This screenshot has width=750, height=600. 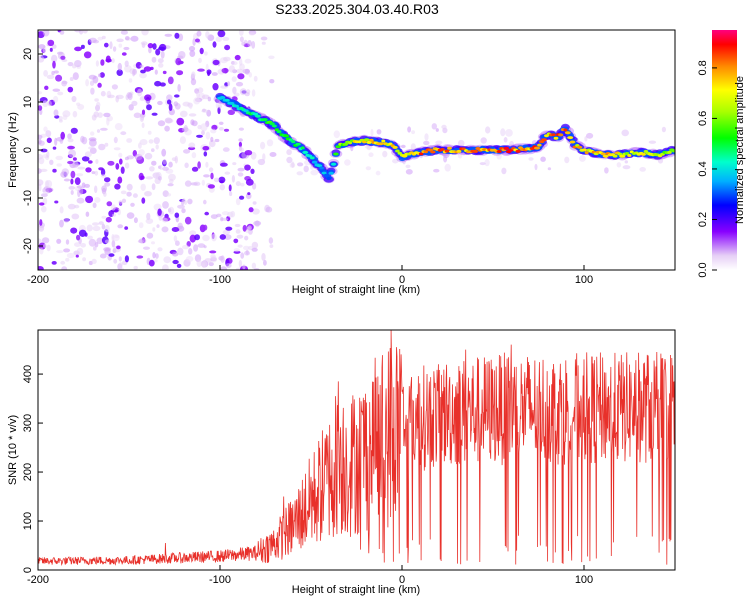 I want to click on x-tick-label: -100, so click(x=220, y=280).